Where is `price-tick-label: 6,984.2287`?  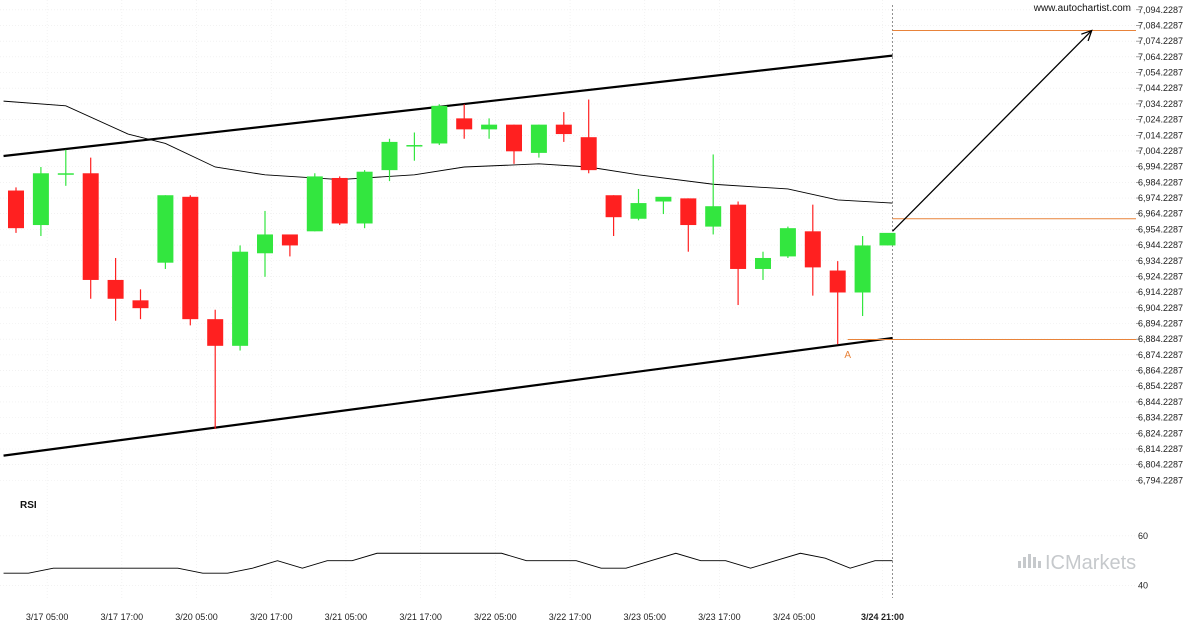
price-tick-label: 6,984.2287 is located at coordinates (1160, 182).